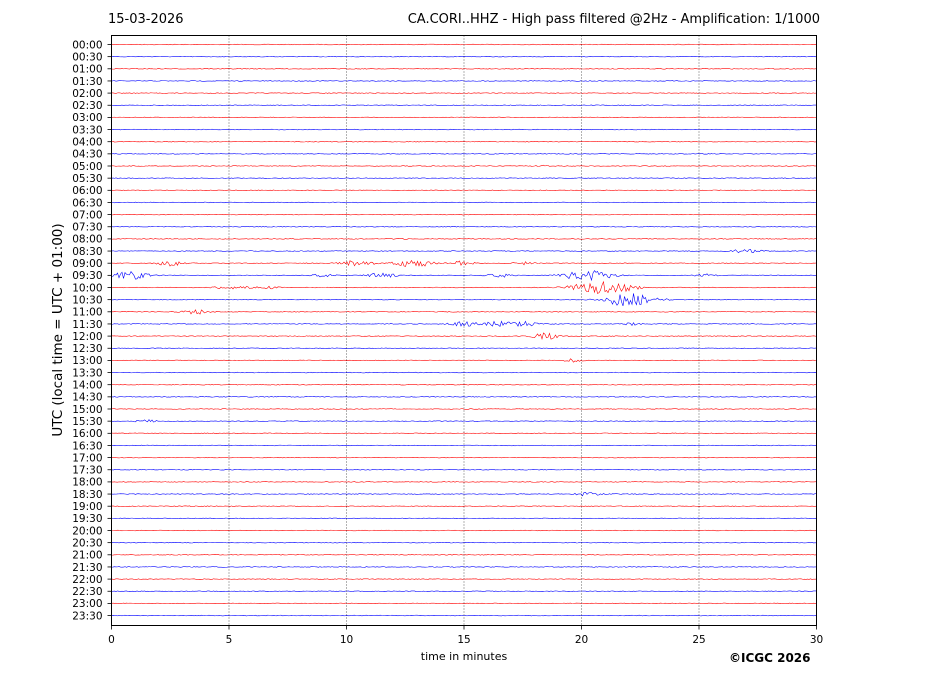 Image resolution: width=927 pixels, height=696 pixels. I want to click on x-axis-minutes: 0 5 10 15 20 25 30, so click(465, 635).